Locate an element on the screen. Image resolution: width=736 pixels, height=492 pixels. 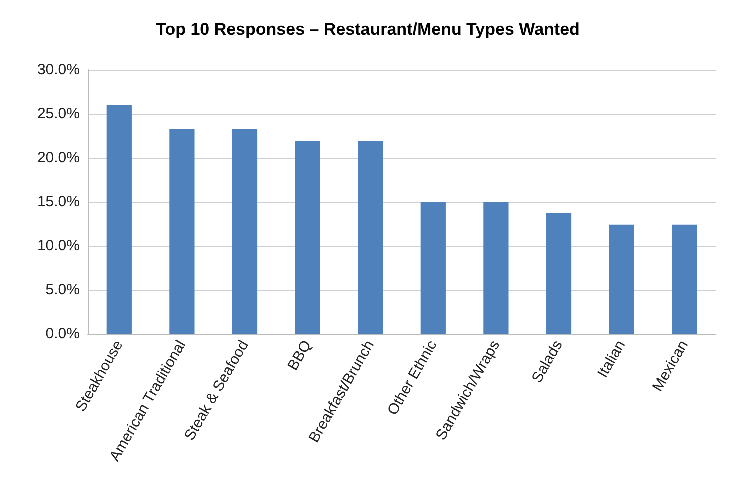
y-tick-label: 5.0% is located at coordinates (63, 290).